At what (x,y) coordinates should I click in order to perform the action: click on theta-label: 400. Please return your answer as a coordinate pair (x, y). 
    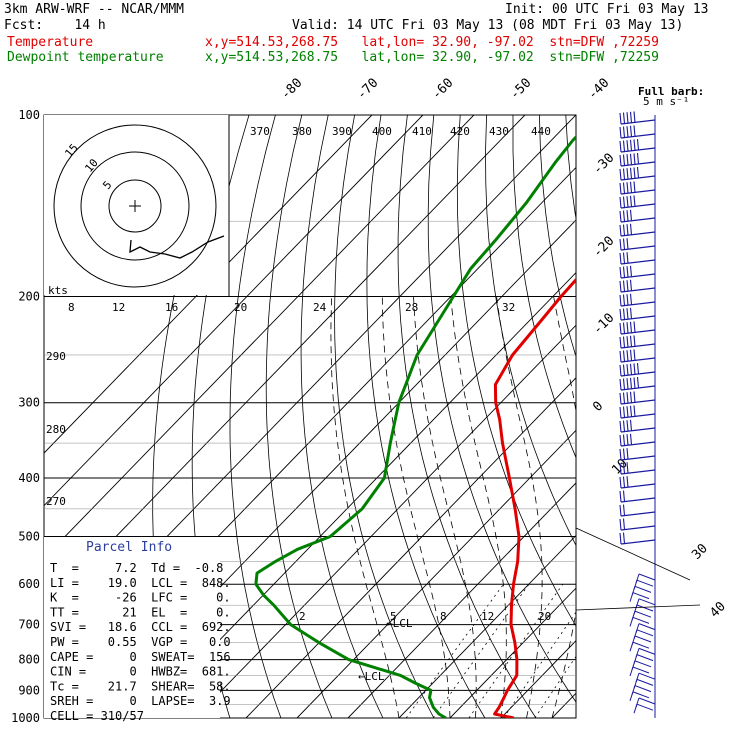
    Looking at the image, I should click on (382, 131).